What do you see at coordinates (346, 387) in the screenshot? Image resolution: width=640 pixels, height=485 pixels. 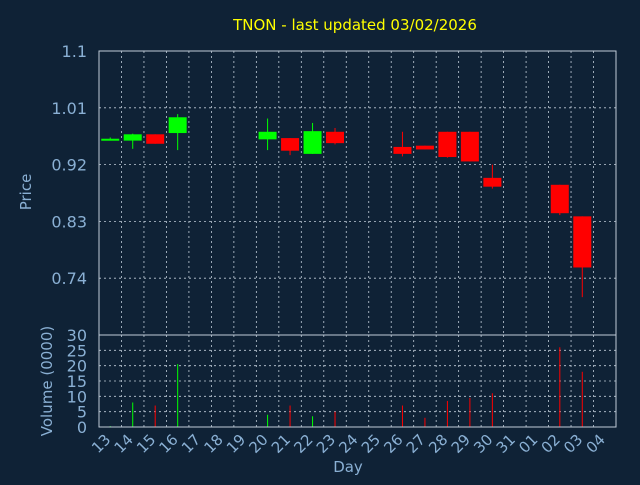 I see `volume-bars` at bounding box center [346, 387].